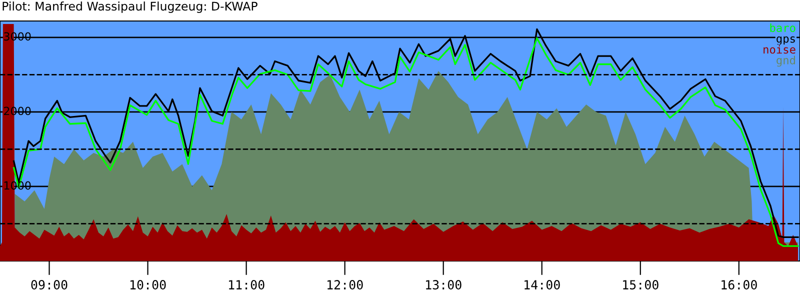 The width and height of the screenshot is (800, 300). I want to click on x-tick-label: 11:00, so click(246, 285).